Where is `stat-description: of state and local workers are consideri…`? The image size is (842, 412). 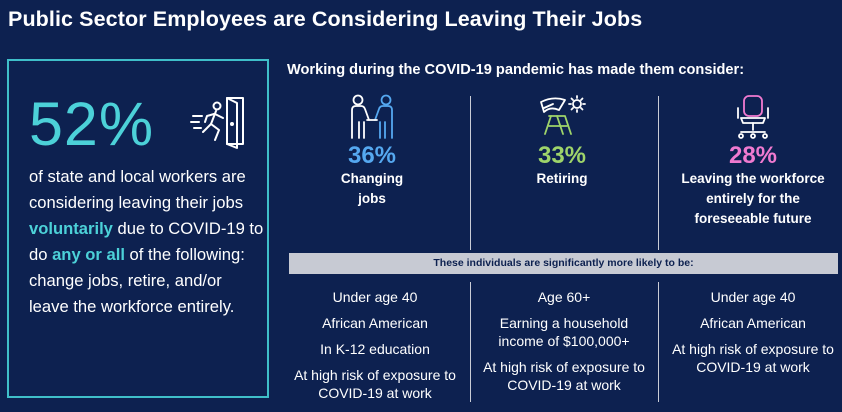
stat-description: of state and local workers are consideri… is located at coordinates (146, 241).